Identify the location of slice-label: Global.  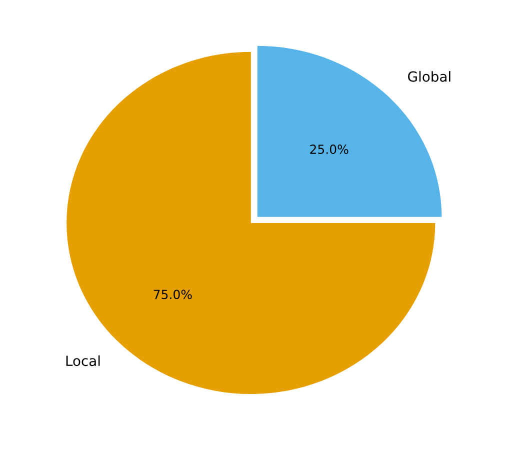
(429, 76).